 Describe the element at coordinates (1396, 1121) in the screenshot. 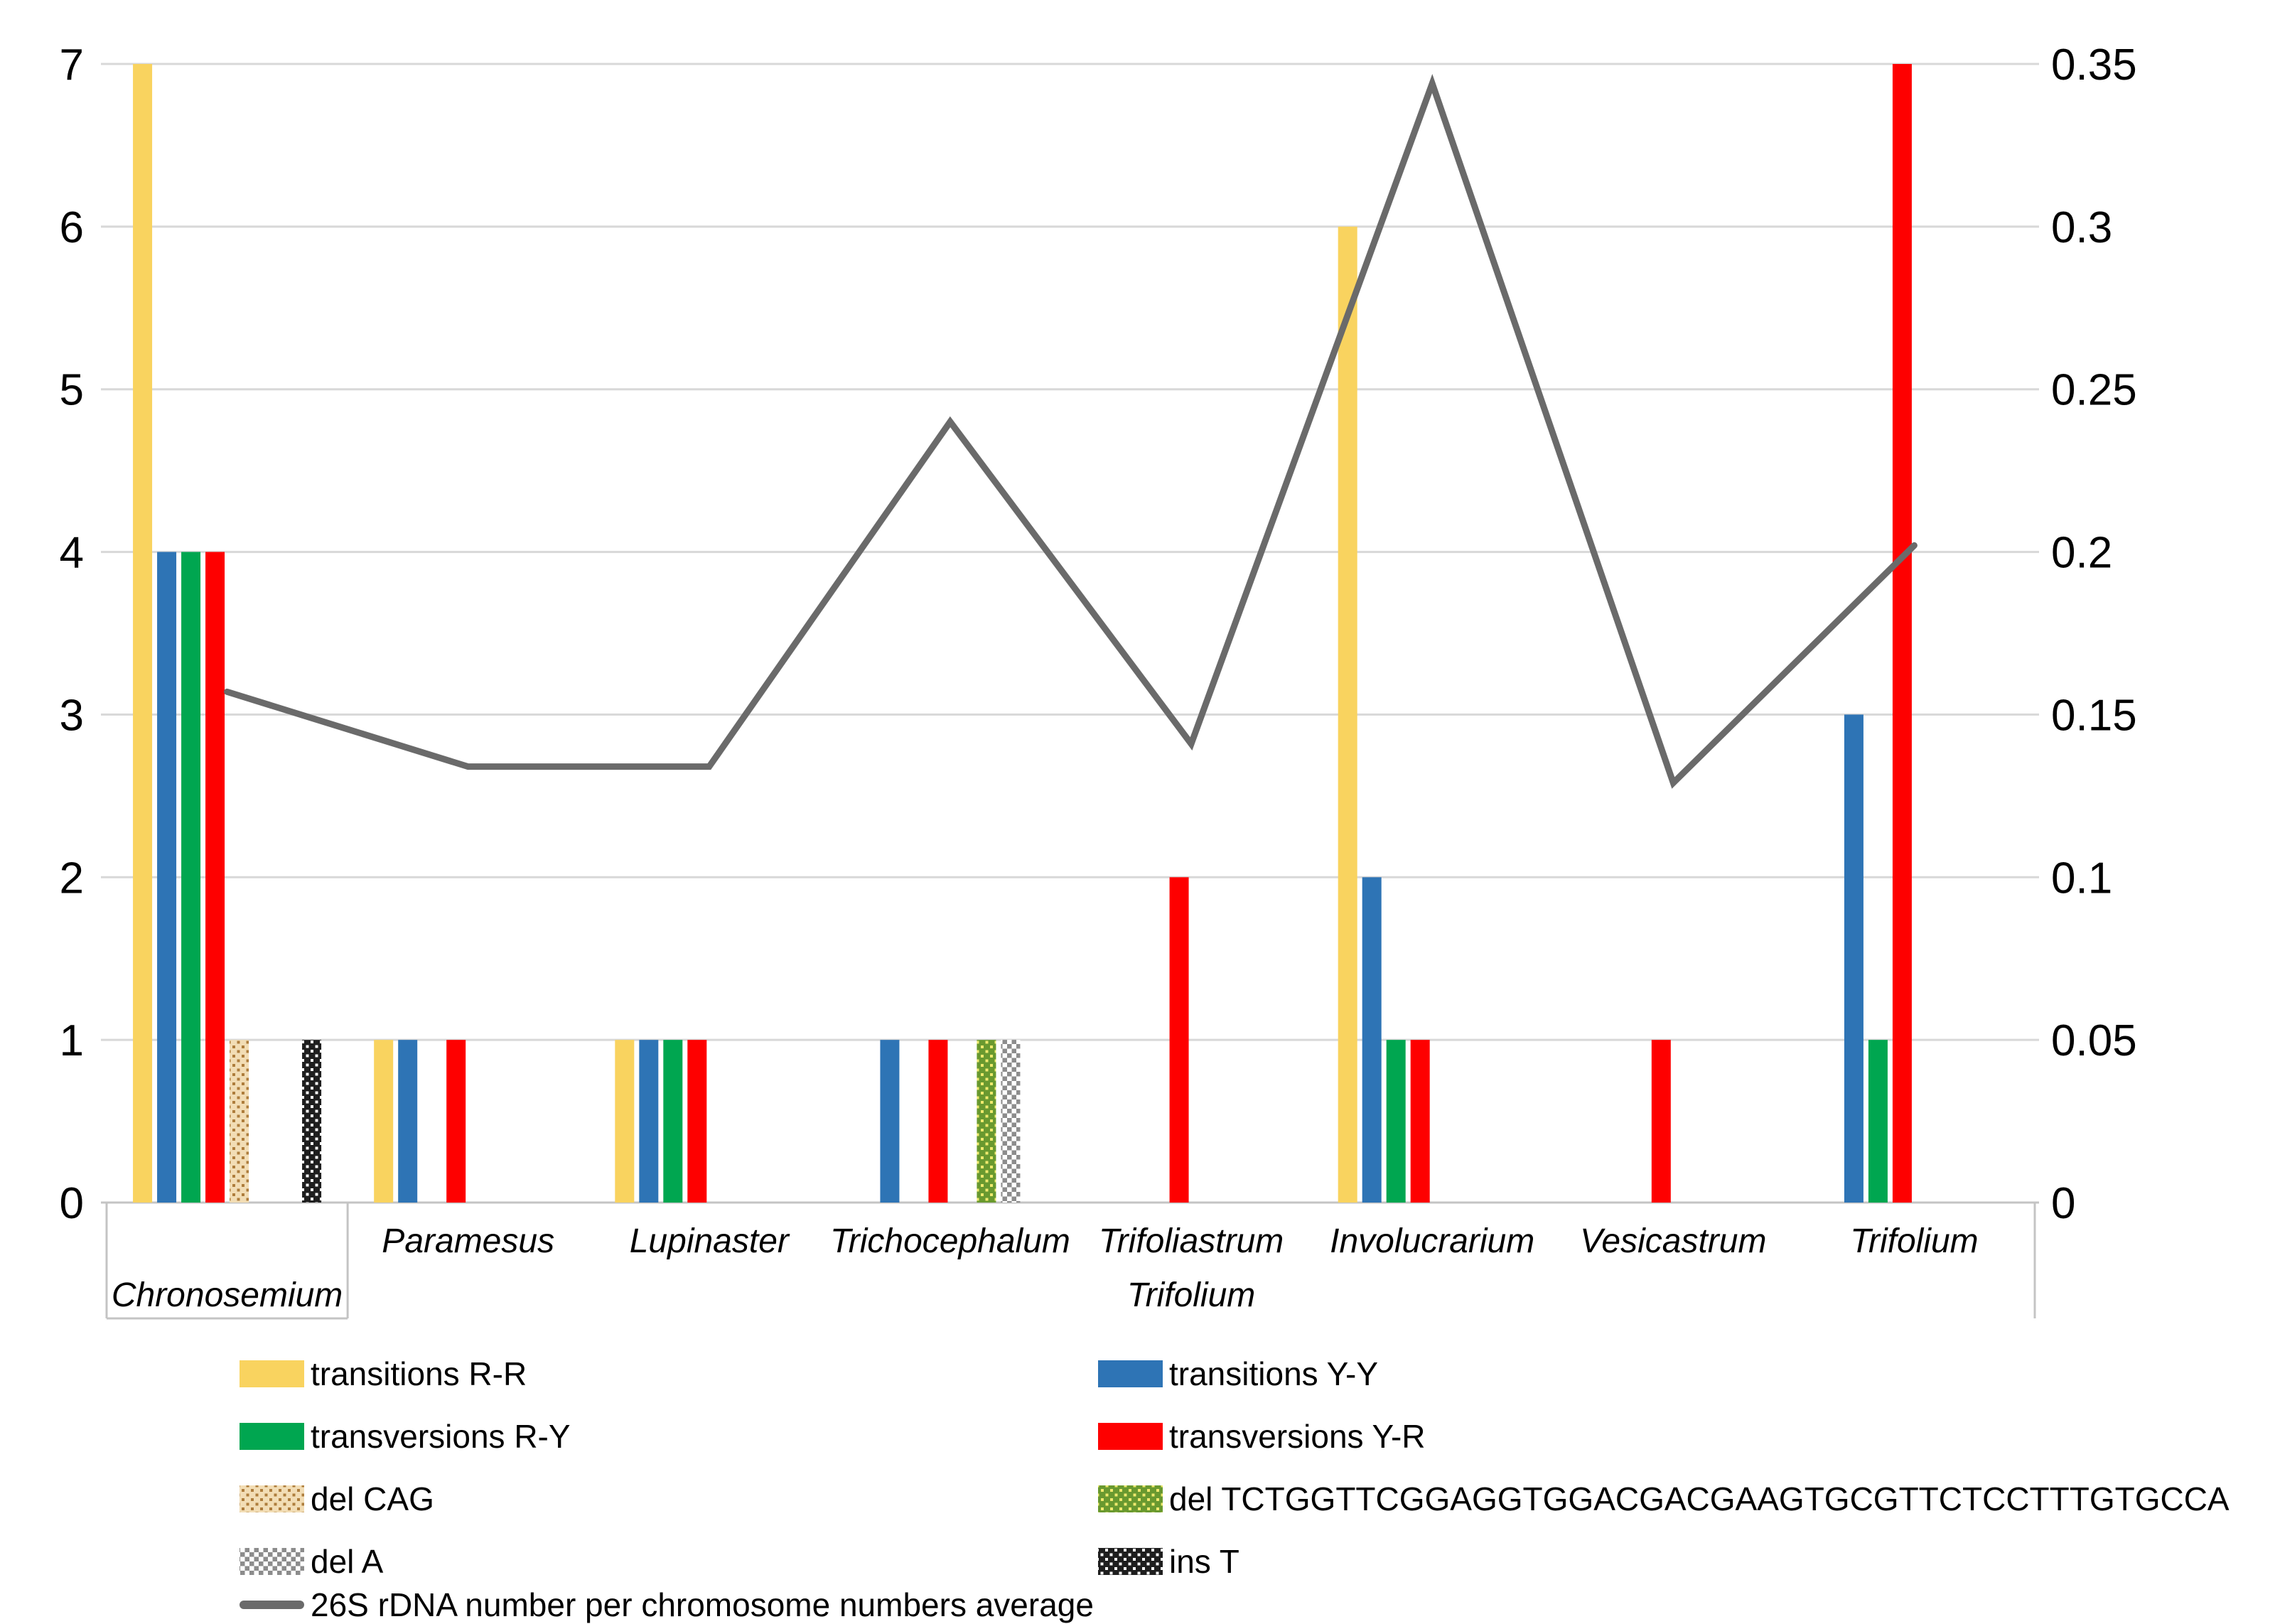

I see `bar-transversions-r-y-c5` at that location.